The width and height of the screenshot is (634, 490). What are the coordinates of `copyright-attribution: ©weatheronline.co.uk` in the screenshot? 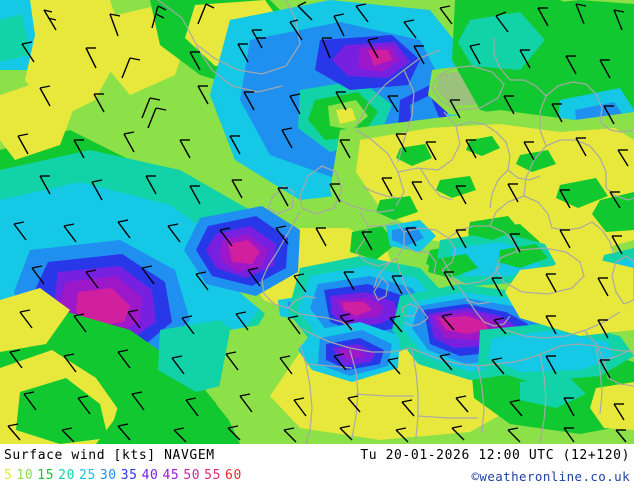 It's located at (550, 476).